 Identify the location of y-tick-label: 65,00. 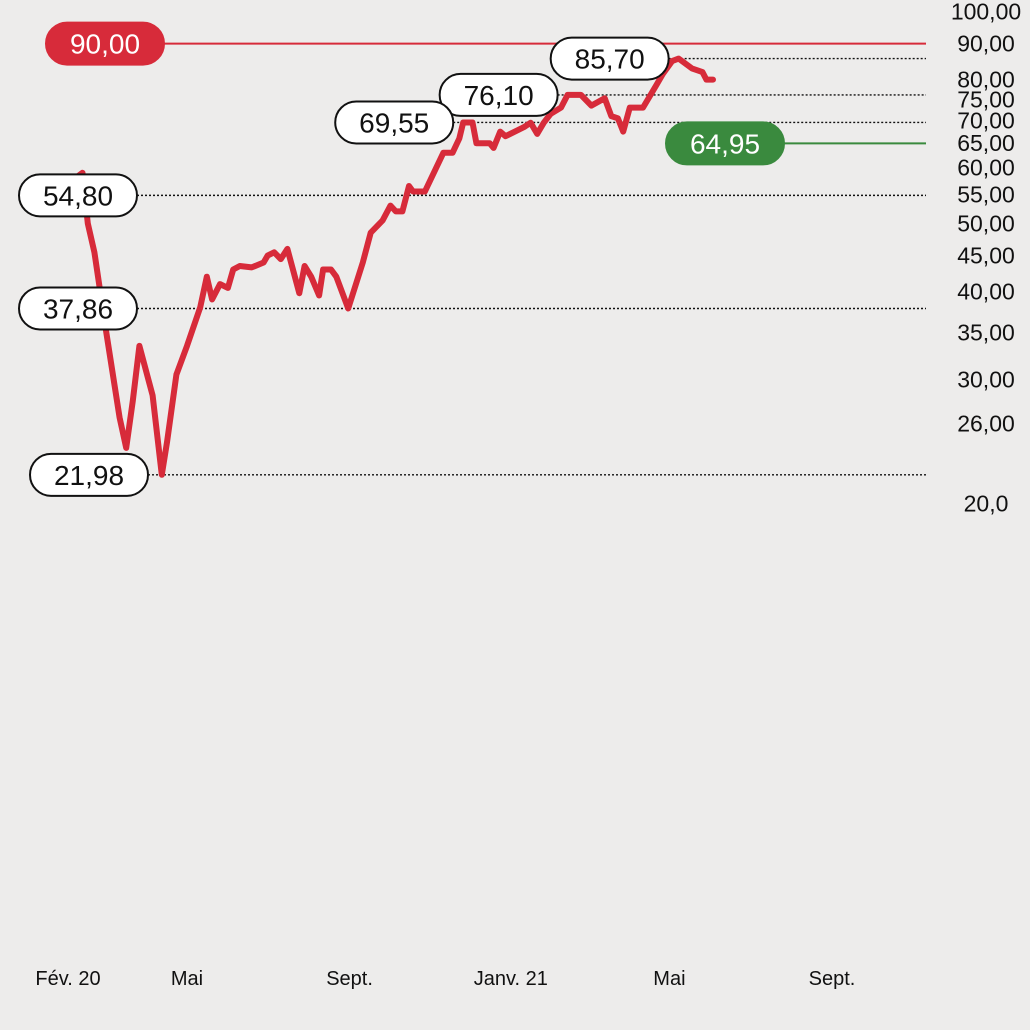
(986, 143).